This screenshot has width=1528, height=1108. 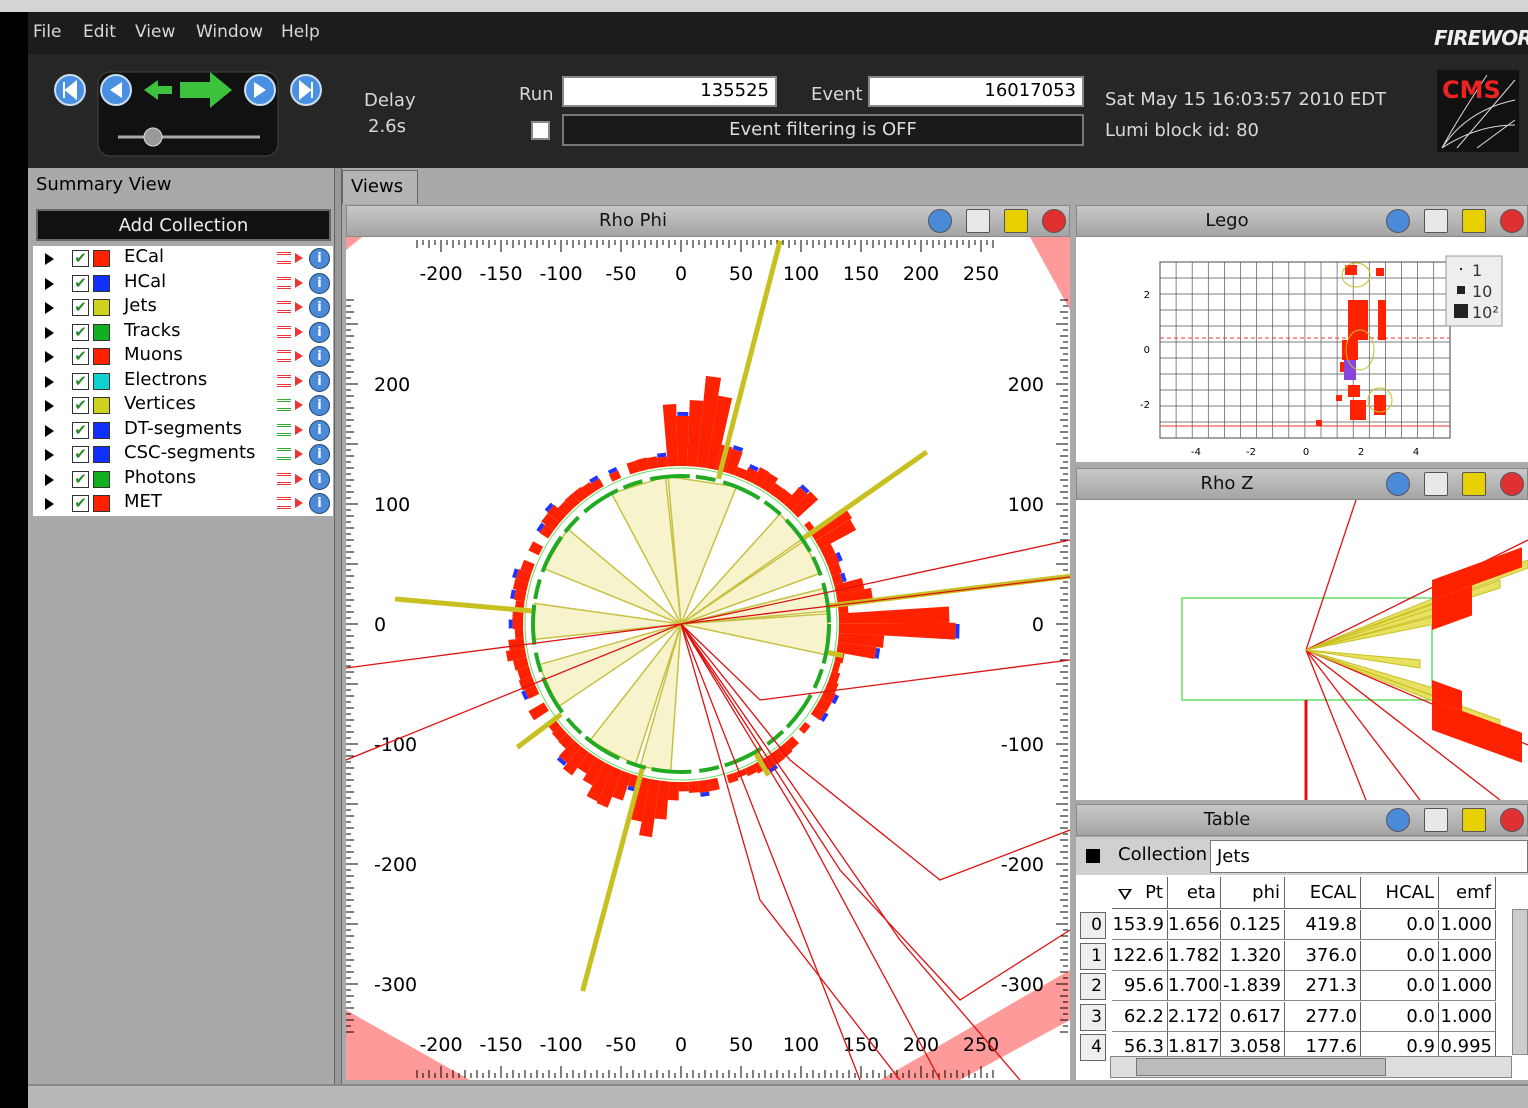 I want to click on column-header: phi, so click(x=1253, y=893).